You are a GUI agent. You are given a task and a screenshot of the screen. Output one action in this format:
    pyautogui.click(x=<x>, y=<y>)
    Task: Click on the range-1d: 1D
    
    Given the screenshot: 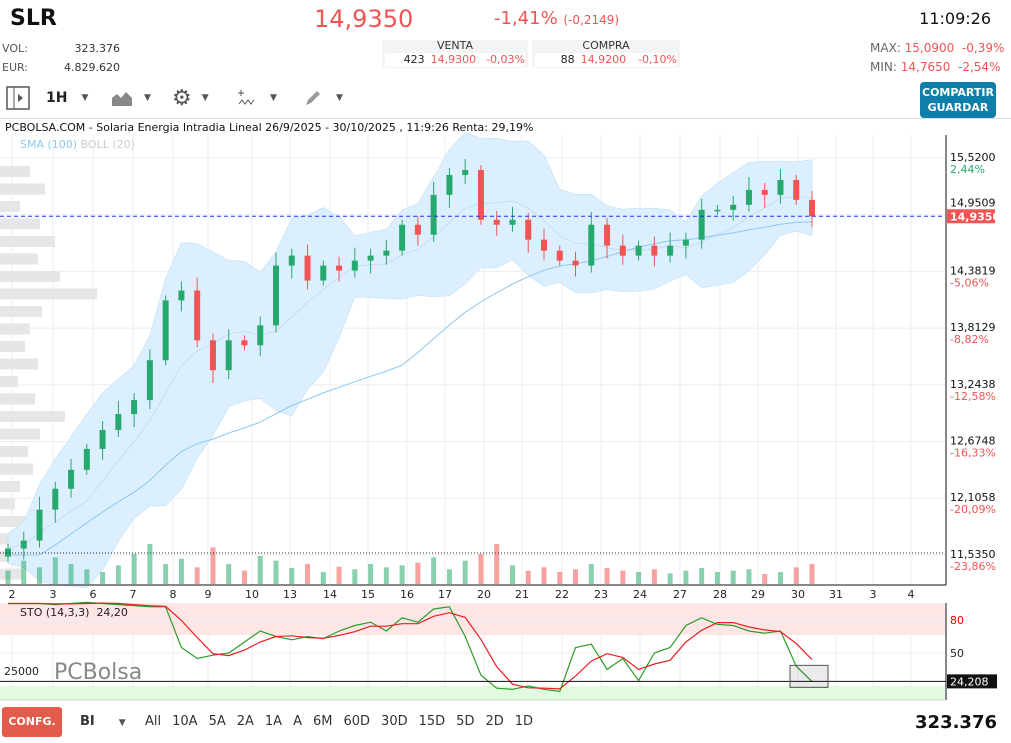 What is the action you would take?
    pyautogui.click(x=524, y=721)
    